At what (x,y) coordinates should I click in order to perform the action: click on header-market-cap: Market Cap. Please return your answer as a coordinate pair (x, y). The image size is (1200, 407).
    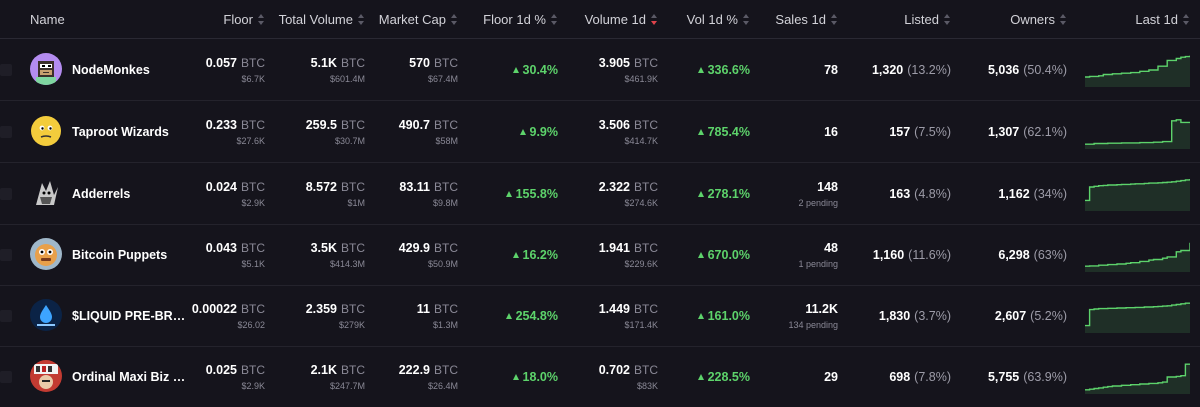
    Looking at the image, I should click on (411, 19).